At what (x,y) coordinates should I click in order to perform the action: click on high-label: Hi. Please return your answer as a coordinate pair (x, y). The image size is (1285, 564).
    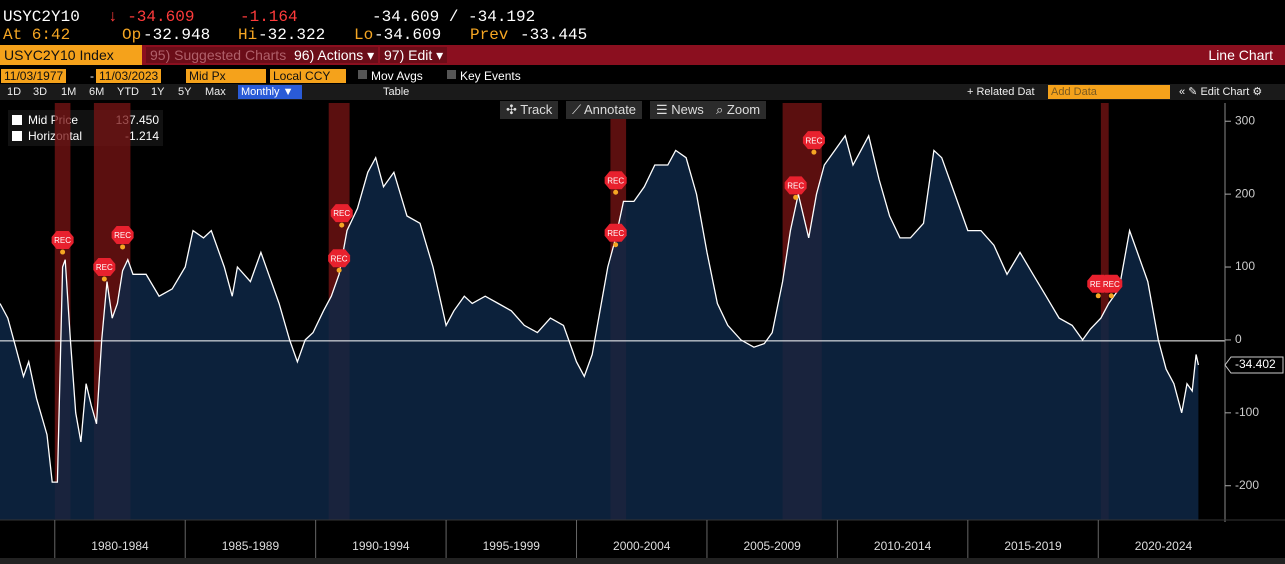
    Looking at the image, I should click on (248, 35).